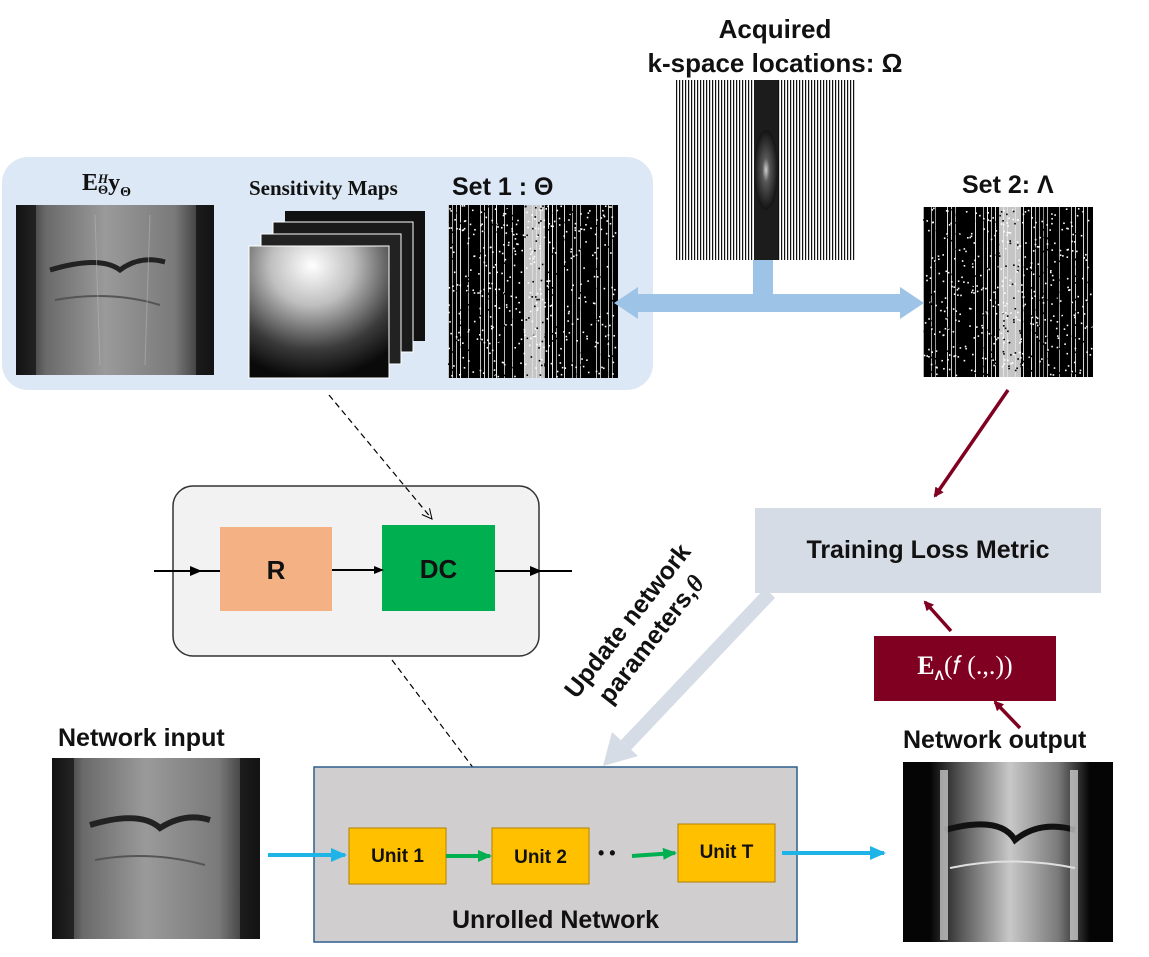  I want to click on unitT-block, so click(726, 853).